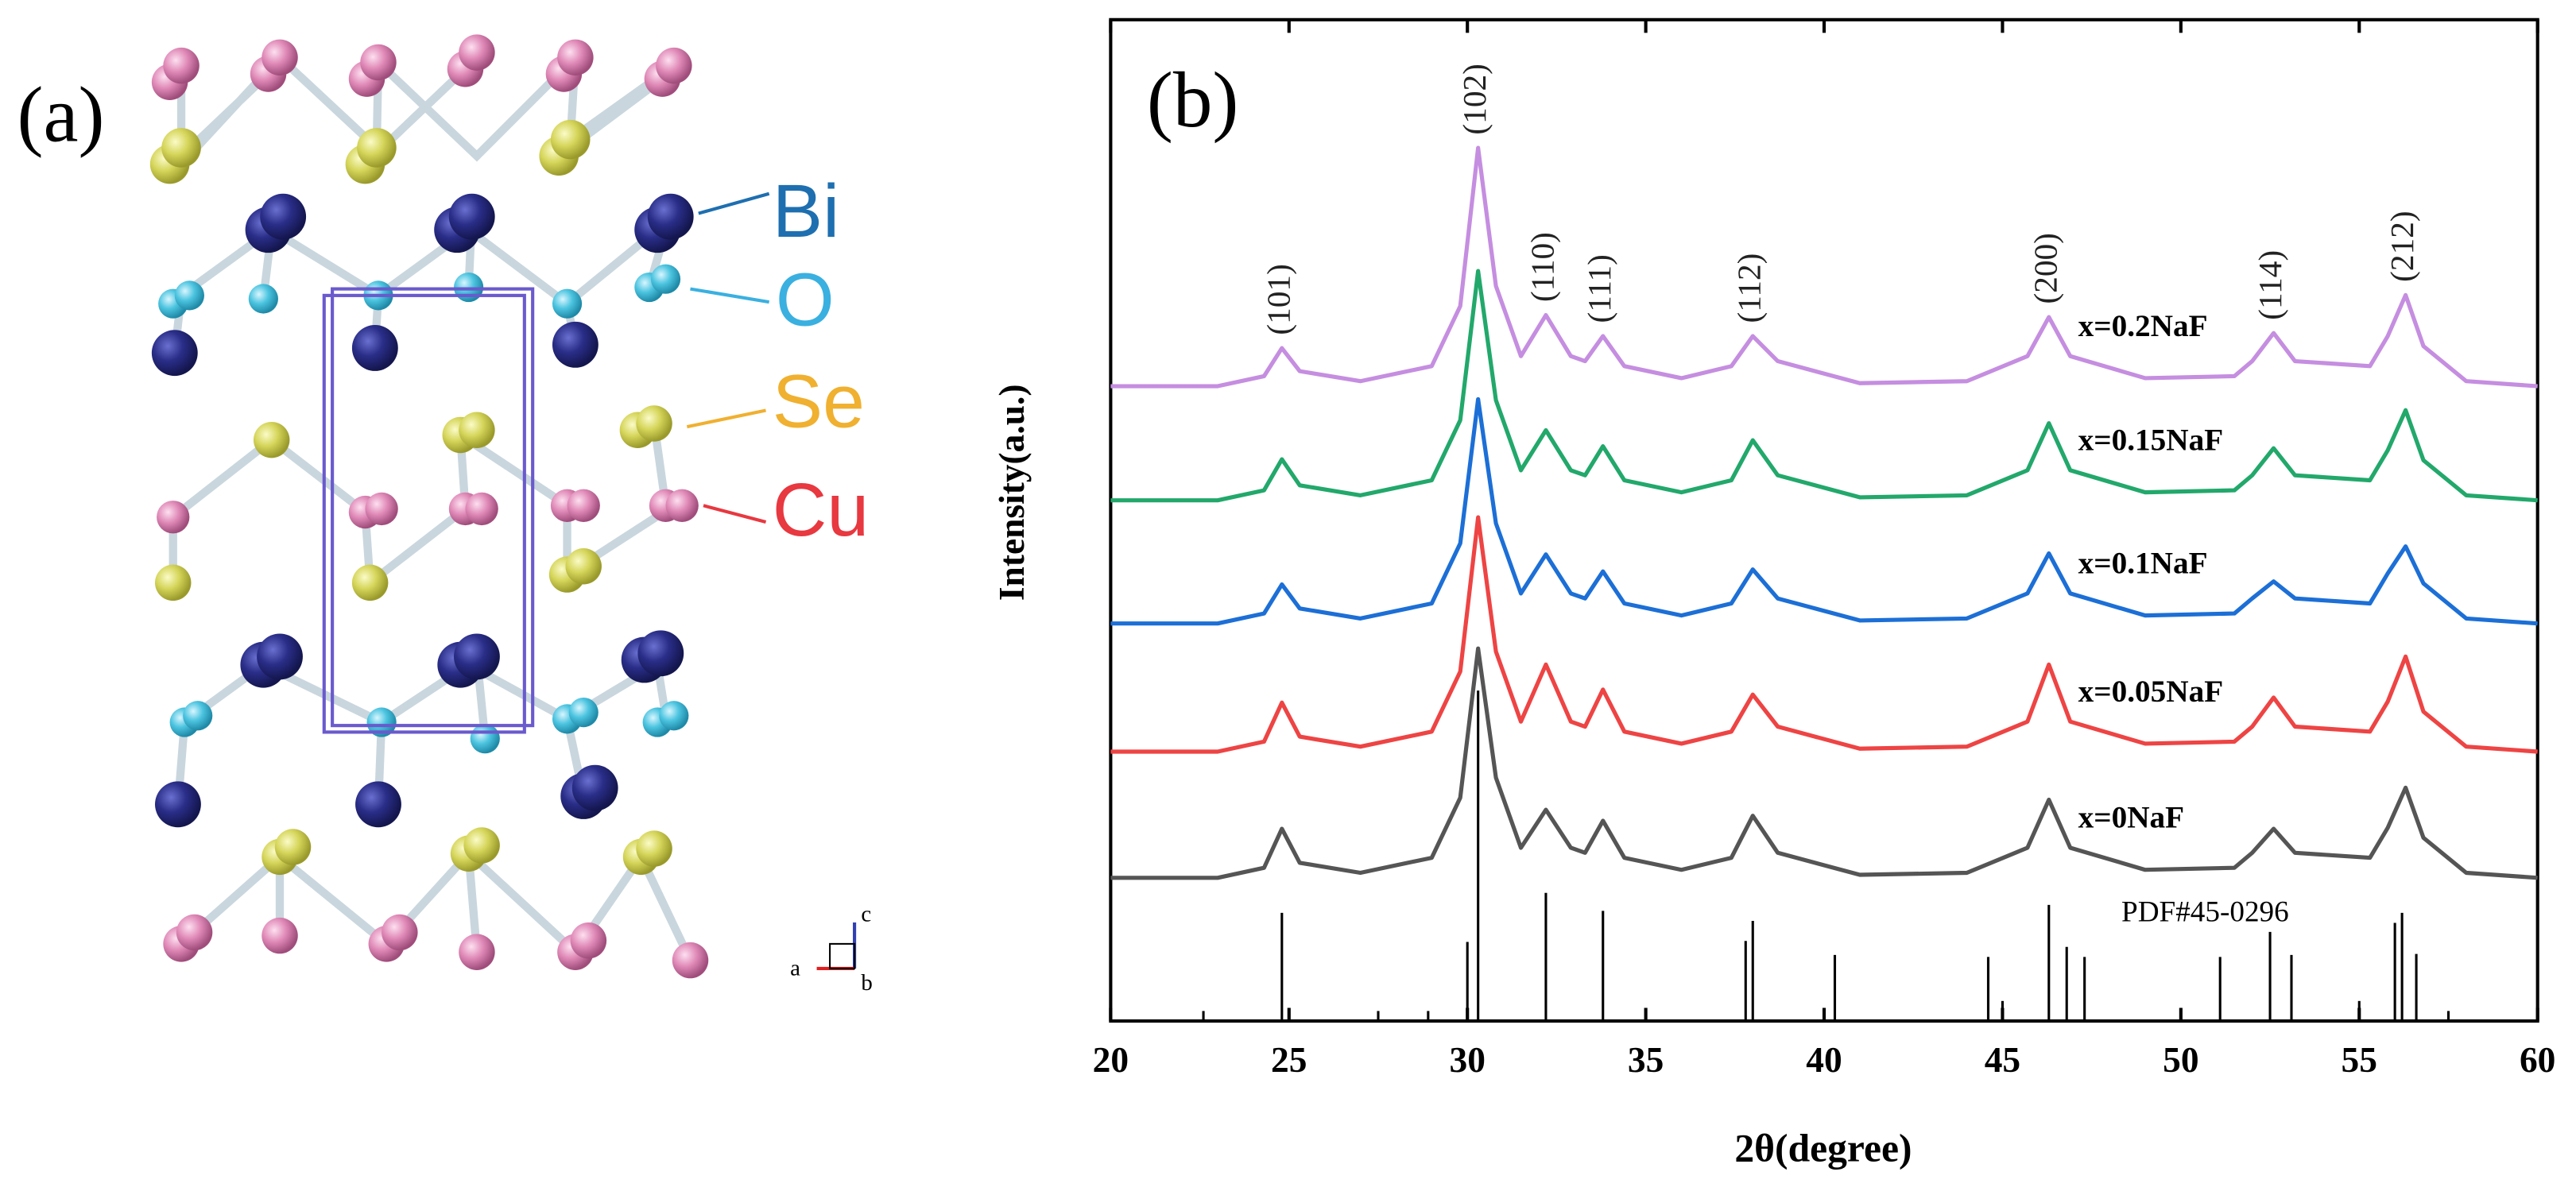  Describe the element at coordinates (1542, 267) in the screenshot. I see `peak-annotation: (110)` at that location.